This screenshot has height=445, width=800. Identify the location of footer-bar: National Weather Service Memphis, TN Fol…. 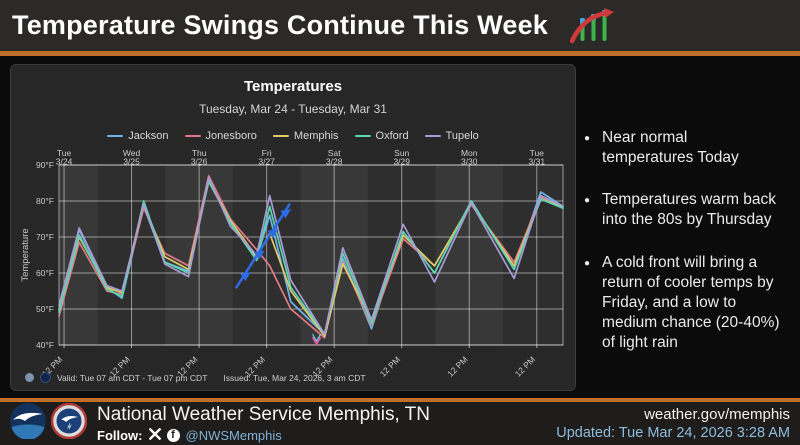
(400, 423).